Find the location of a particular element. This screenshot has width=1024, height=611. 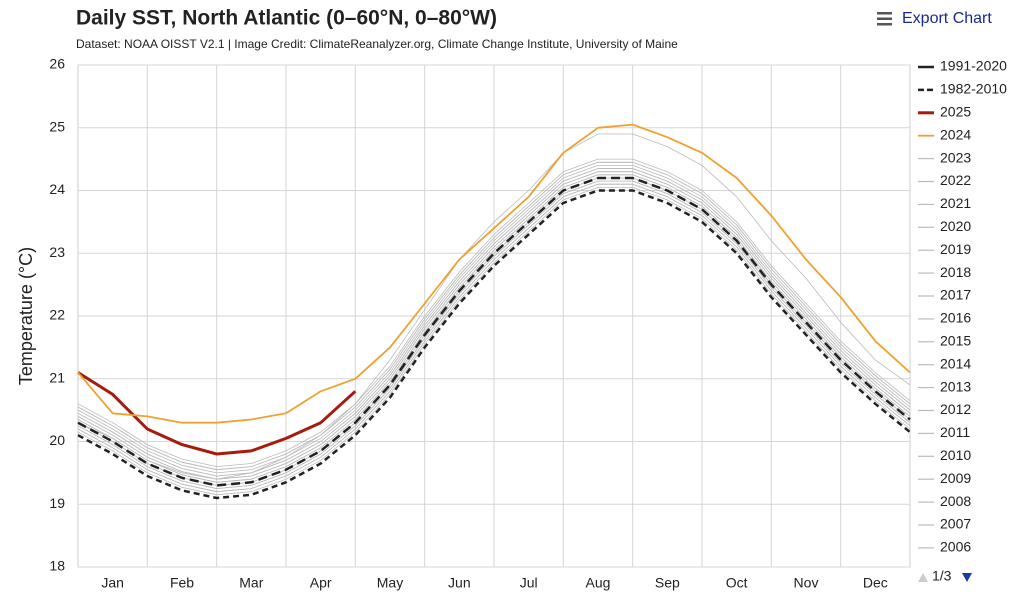

pager-down is located at coordinates (967, 577).